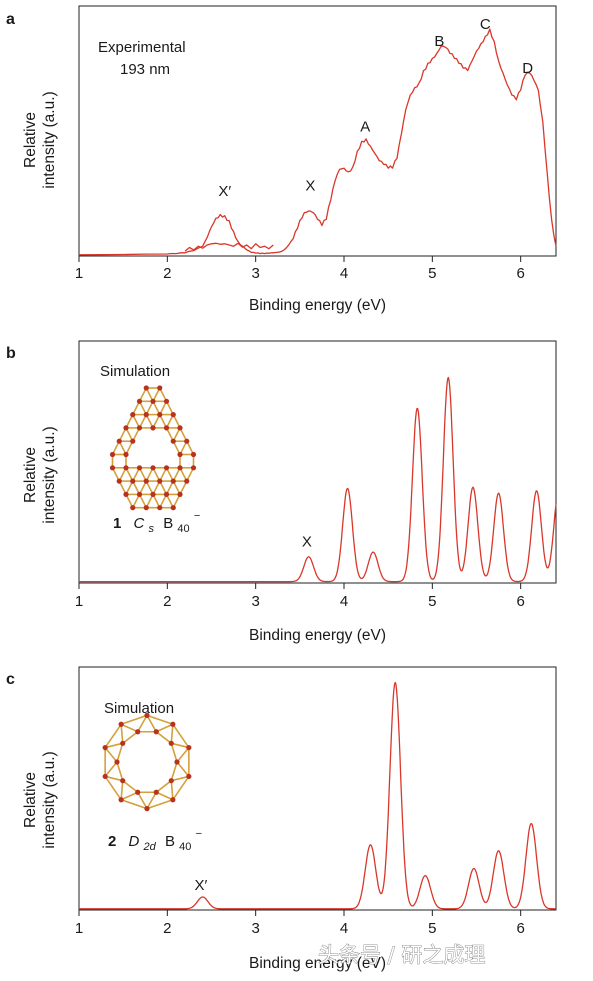 The image size is (593, 981). I want to click on structure-number: 2, so click(112, 841).